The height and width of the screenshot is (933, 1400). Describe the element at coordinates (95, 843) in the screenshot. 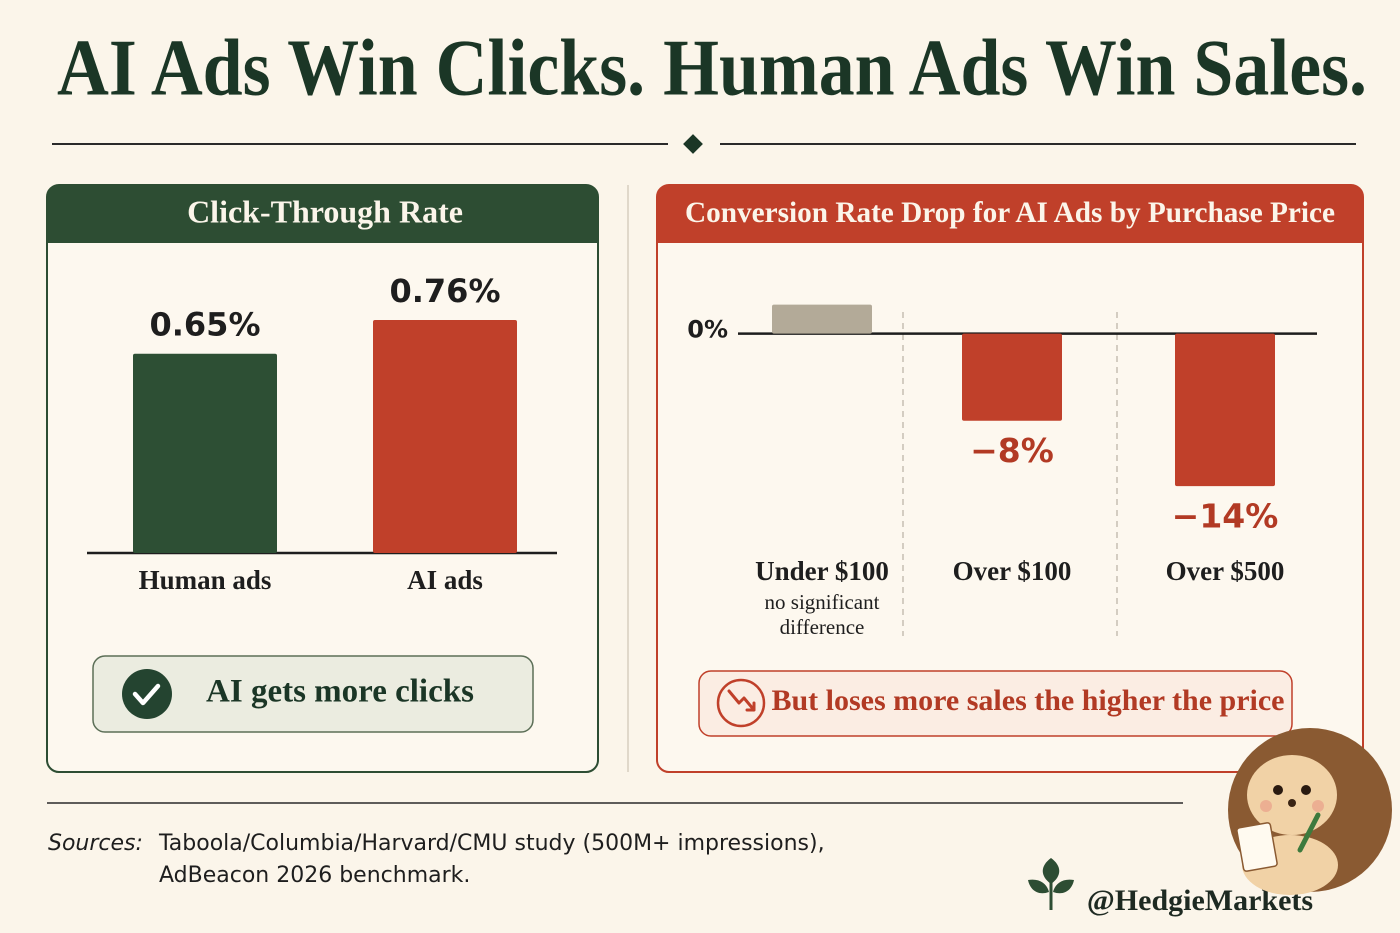

I see `sources-label: Sources:` at that location.